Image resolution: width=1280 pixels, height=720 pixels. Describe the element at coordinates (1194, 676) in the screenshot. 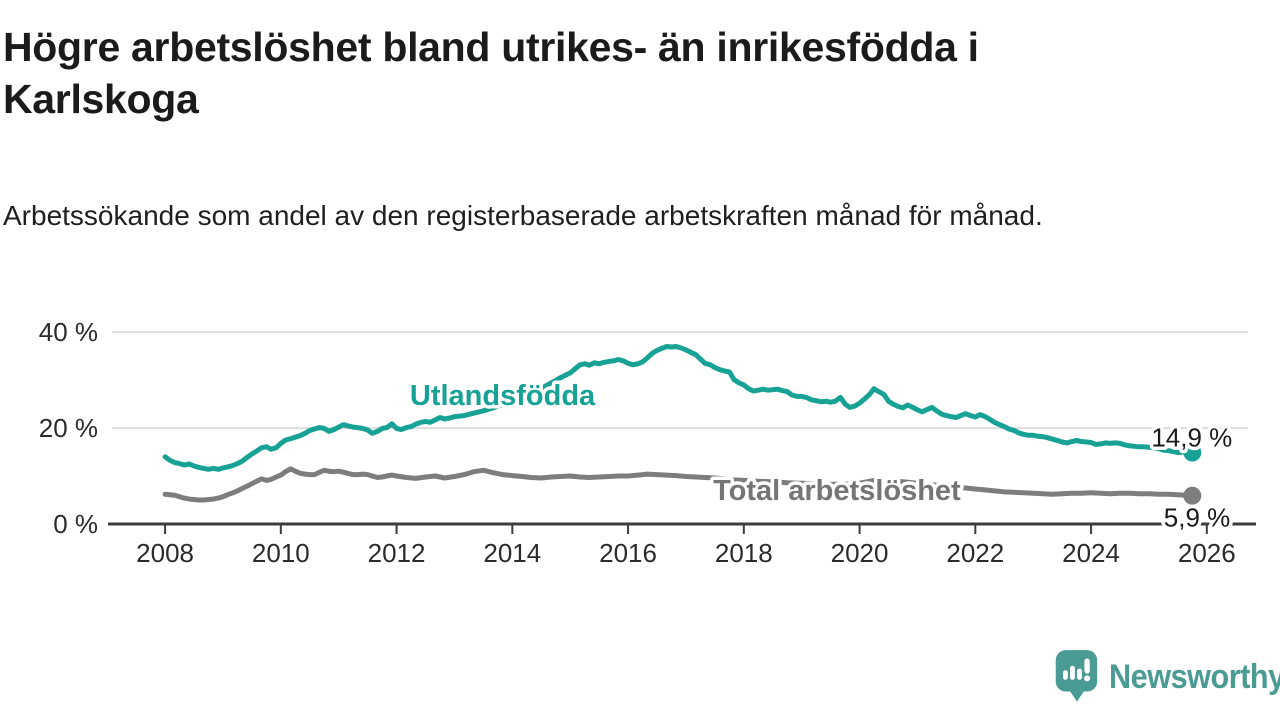

I see `newsworthy-logo-text: Newsworthy` at that location.